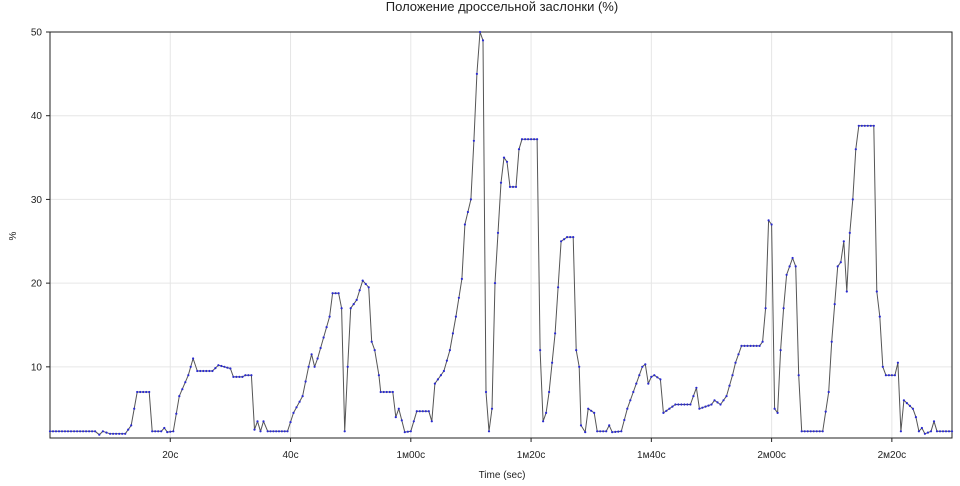  Describe the element at coordinates (290, 455) in the screenshot. I see `x-tick-label: 40с` at that location.